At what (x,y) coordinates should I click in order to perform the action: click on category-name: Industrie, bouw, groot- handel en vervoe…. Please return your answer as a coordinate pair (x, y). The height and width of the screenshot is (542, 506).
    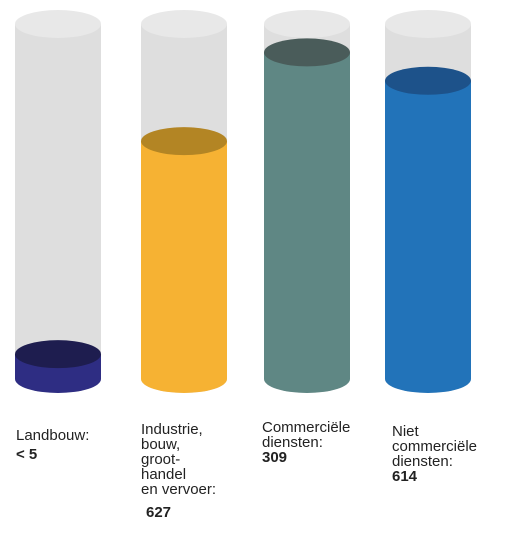
    Looking at the image, I should click on (179, 459).